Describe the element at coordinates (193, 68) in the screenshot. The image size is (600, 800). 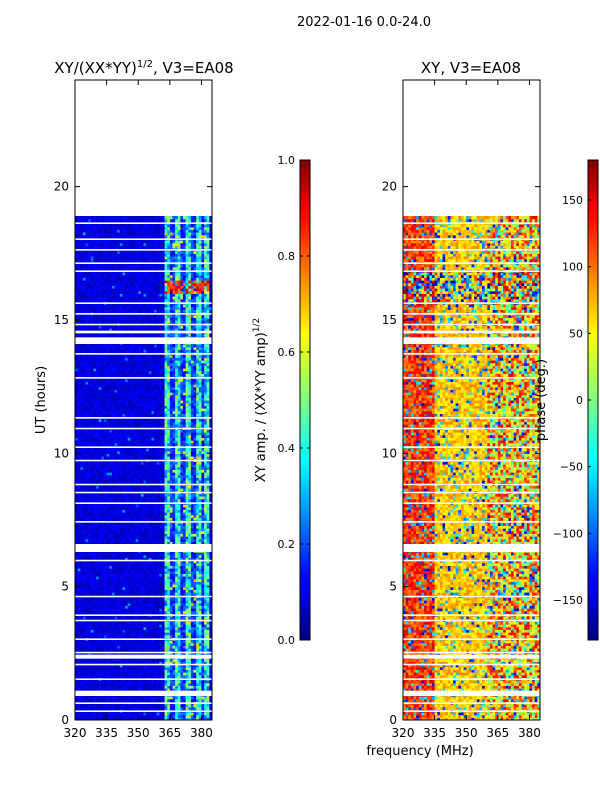
I see `left-title-rest: , V3=EA08` at that location.